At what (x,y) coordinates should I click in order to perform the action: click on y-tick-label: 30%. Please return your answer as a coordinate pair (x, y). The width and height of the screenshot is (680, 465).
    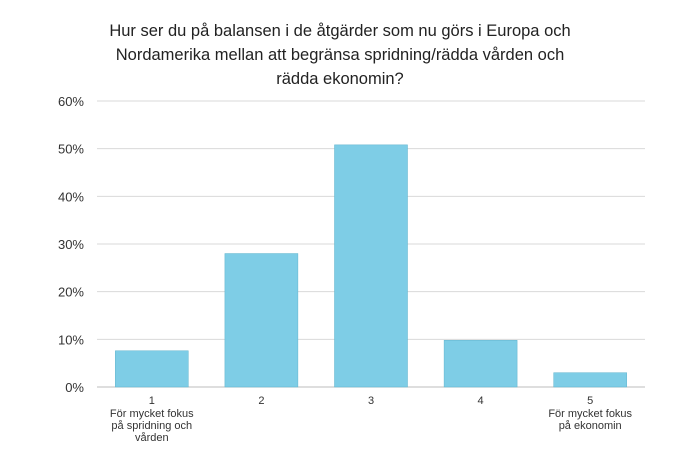
    Looking at the image, I should click on (71, 244).